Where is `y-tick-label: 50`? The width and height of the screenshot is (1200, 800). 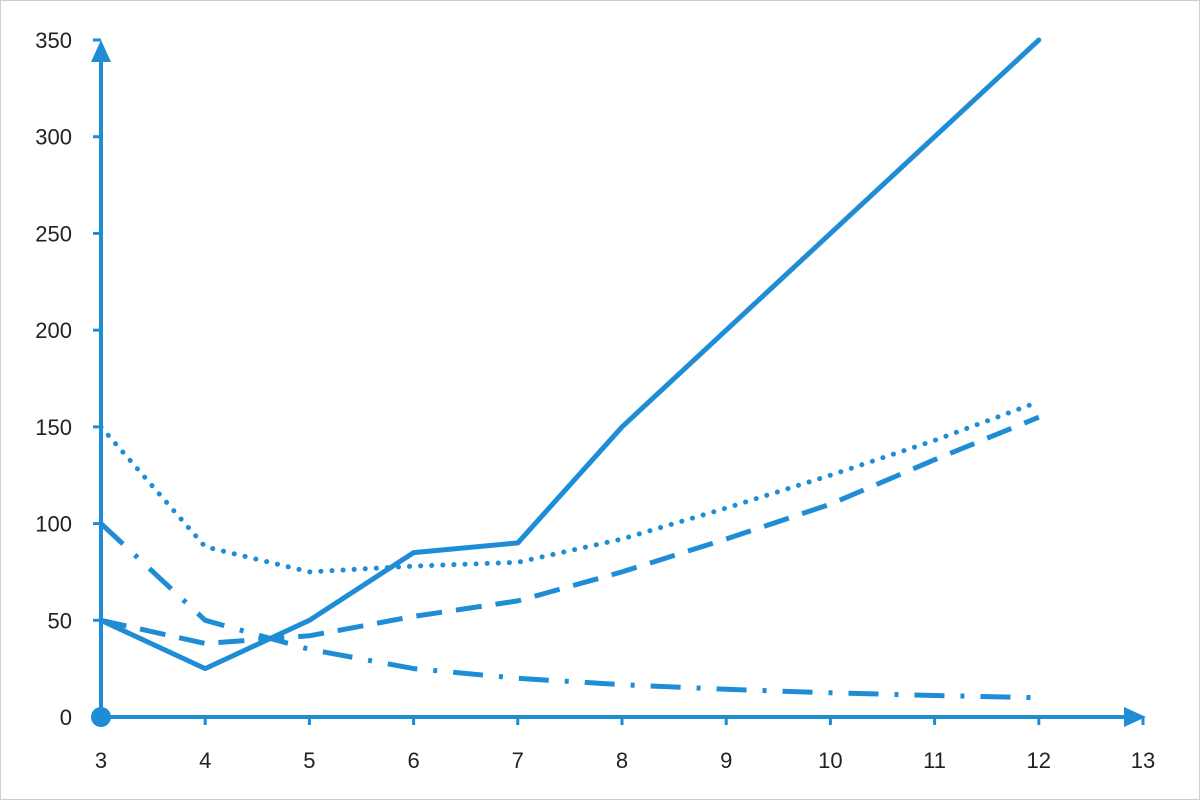 y-tick-label: 50 is located at coordinates (60, 620).